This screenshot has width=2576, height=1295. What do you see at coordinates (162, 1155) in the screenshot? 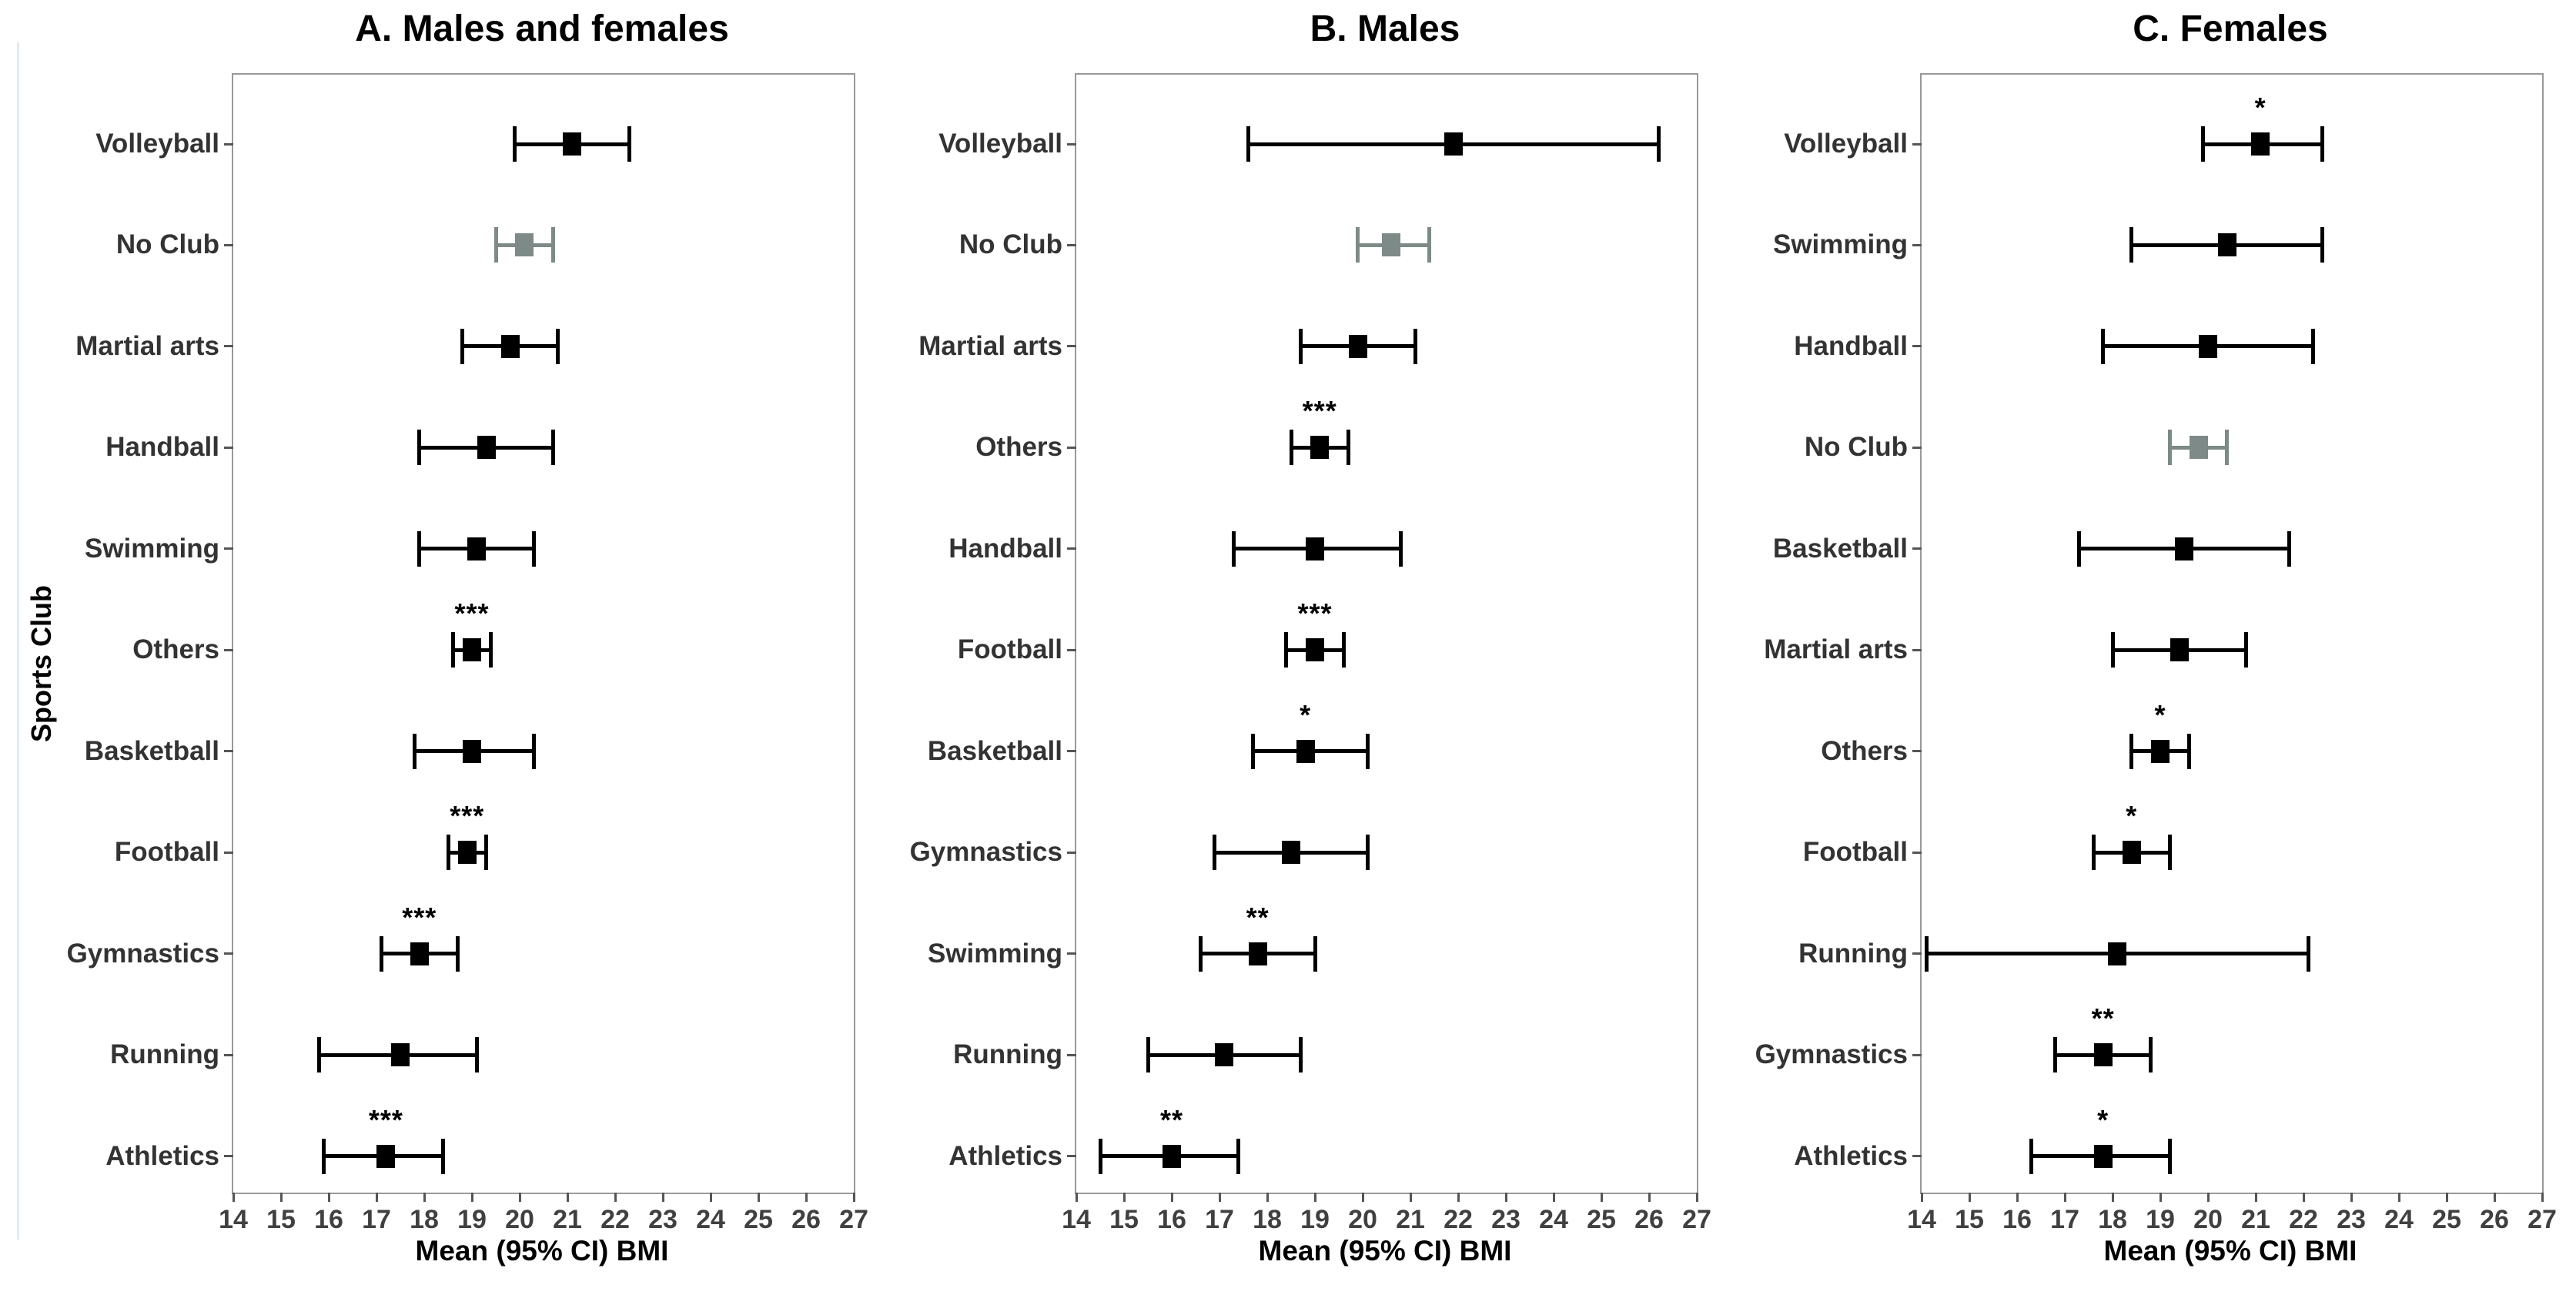
I see `category-label: Athletics` at bounding box center [162, 1155].